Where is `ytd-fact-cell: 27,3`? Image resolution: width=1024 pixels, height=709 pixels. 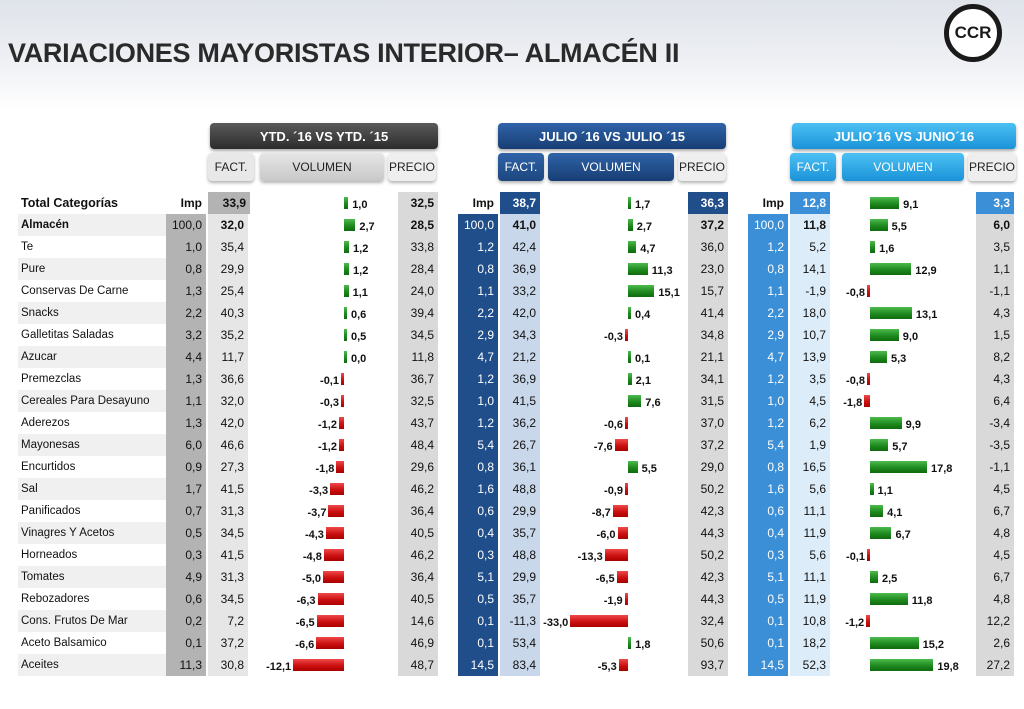
ytd-fact-cell: 27,3 is located at coordinates (228, 467).